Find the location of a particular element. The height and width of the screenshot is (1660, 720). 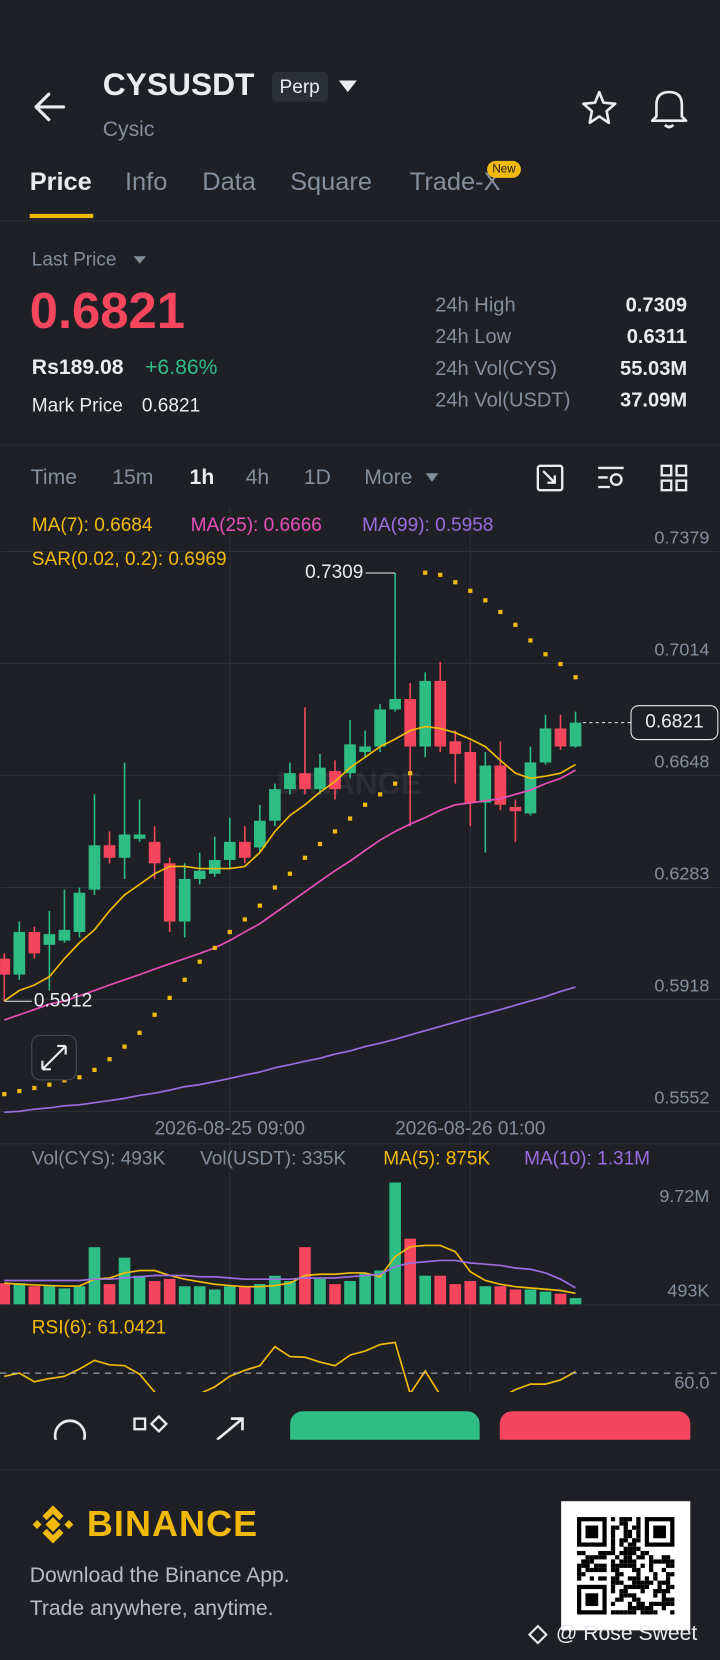

favorite-icon is located at coordinates (599, 107).